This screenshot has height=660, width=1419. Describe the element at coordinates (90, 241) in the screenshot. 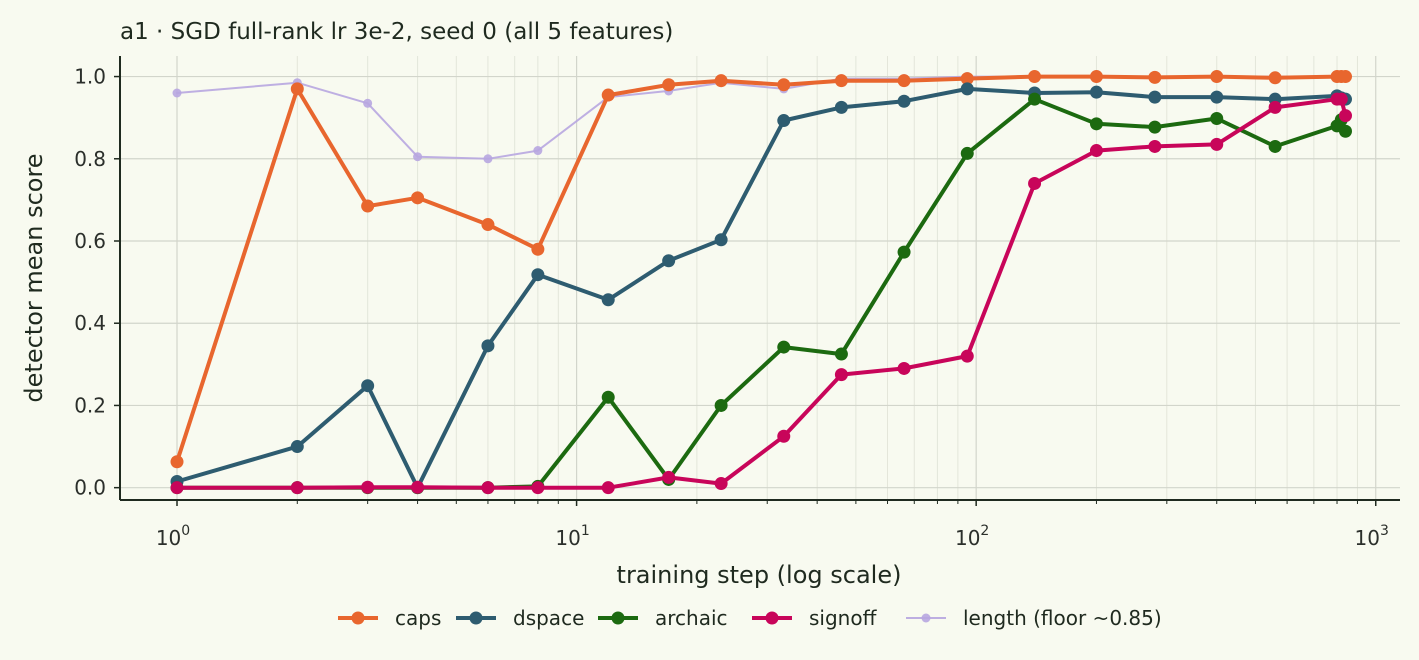

I see `y-tick-label: 0.6` at that location.